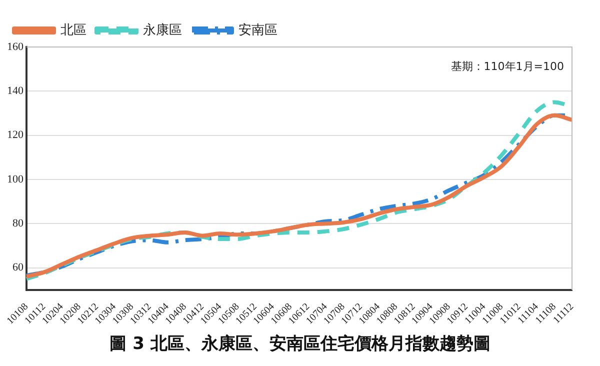 The width and height of the screenshot is (600, 366). What do you see at coordinates (15, 179) in the screenshot?
I see `y-tick-label: 100` at bounding box center [15, 179].